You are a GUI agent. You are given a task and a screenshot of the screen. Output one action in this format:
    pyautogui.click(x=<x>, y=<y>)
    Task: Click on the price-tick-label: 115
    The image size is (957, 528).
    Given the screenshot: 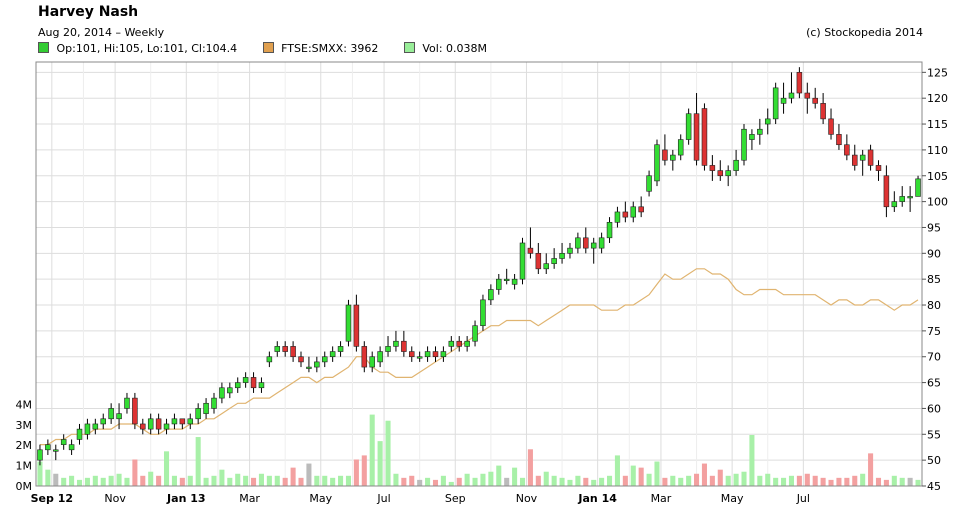 What is the action you would take?
    pyautogui.click(x=937, y=124)
    